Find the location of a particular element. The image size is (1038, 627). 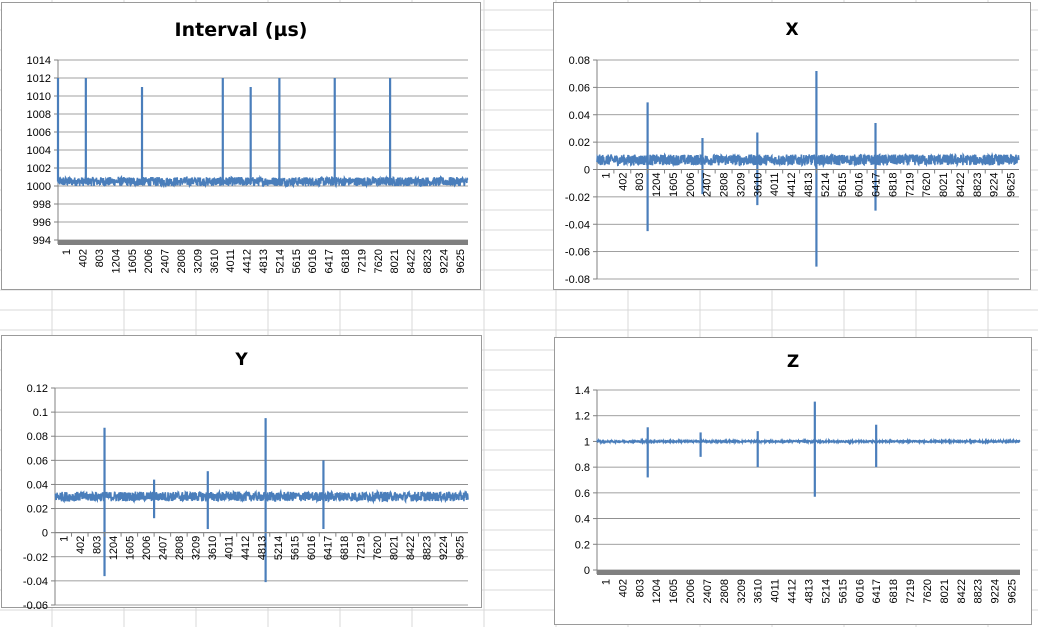

x-tick-label: 7620 is located at coordinates (928, 591).